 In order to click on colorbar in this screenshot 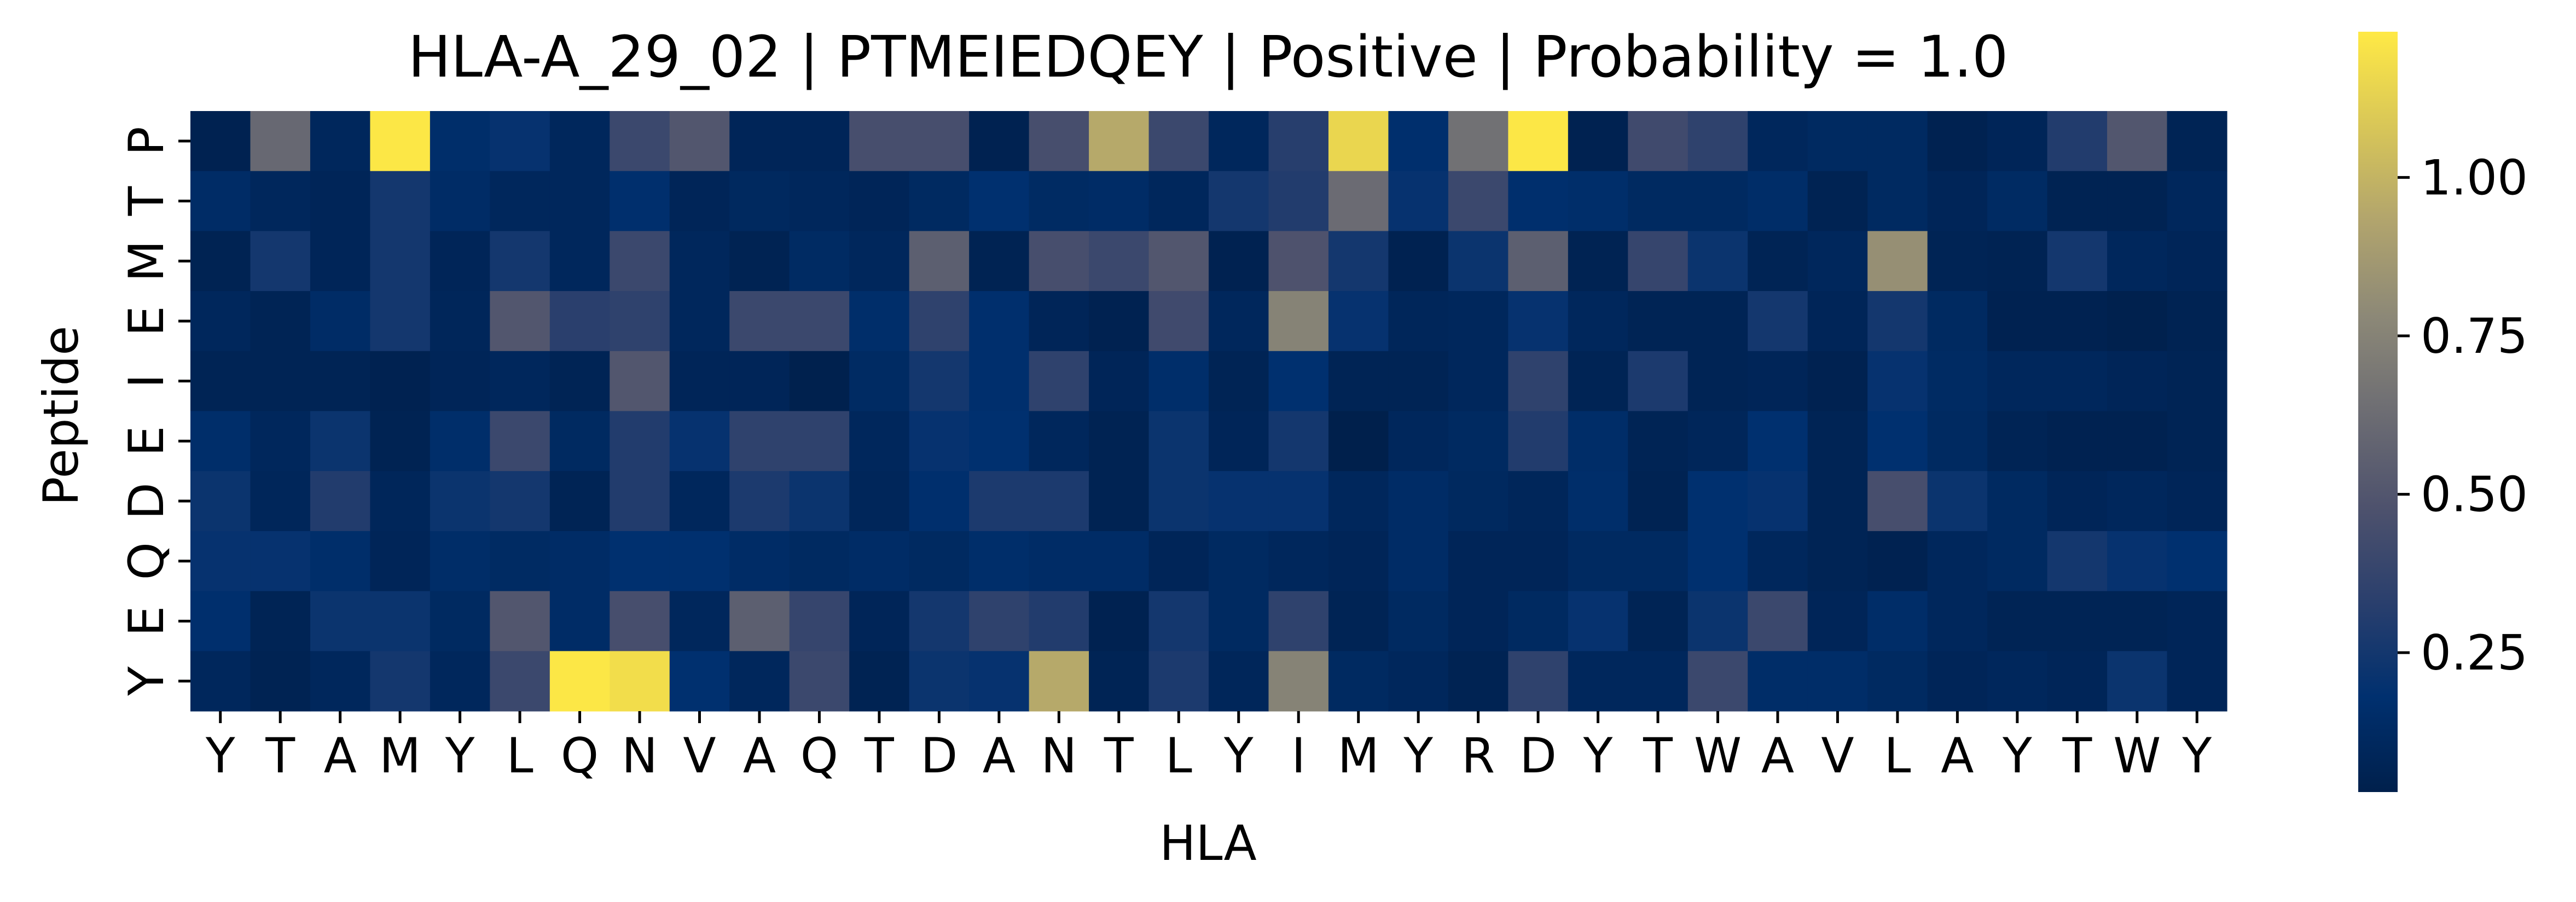, I will do `click(2378, 412)`.